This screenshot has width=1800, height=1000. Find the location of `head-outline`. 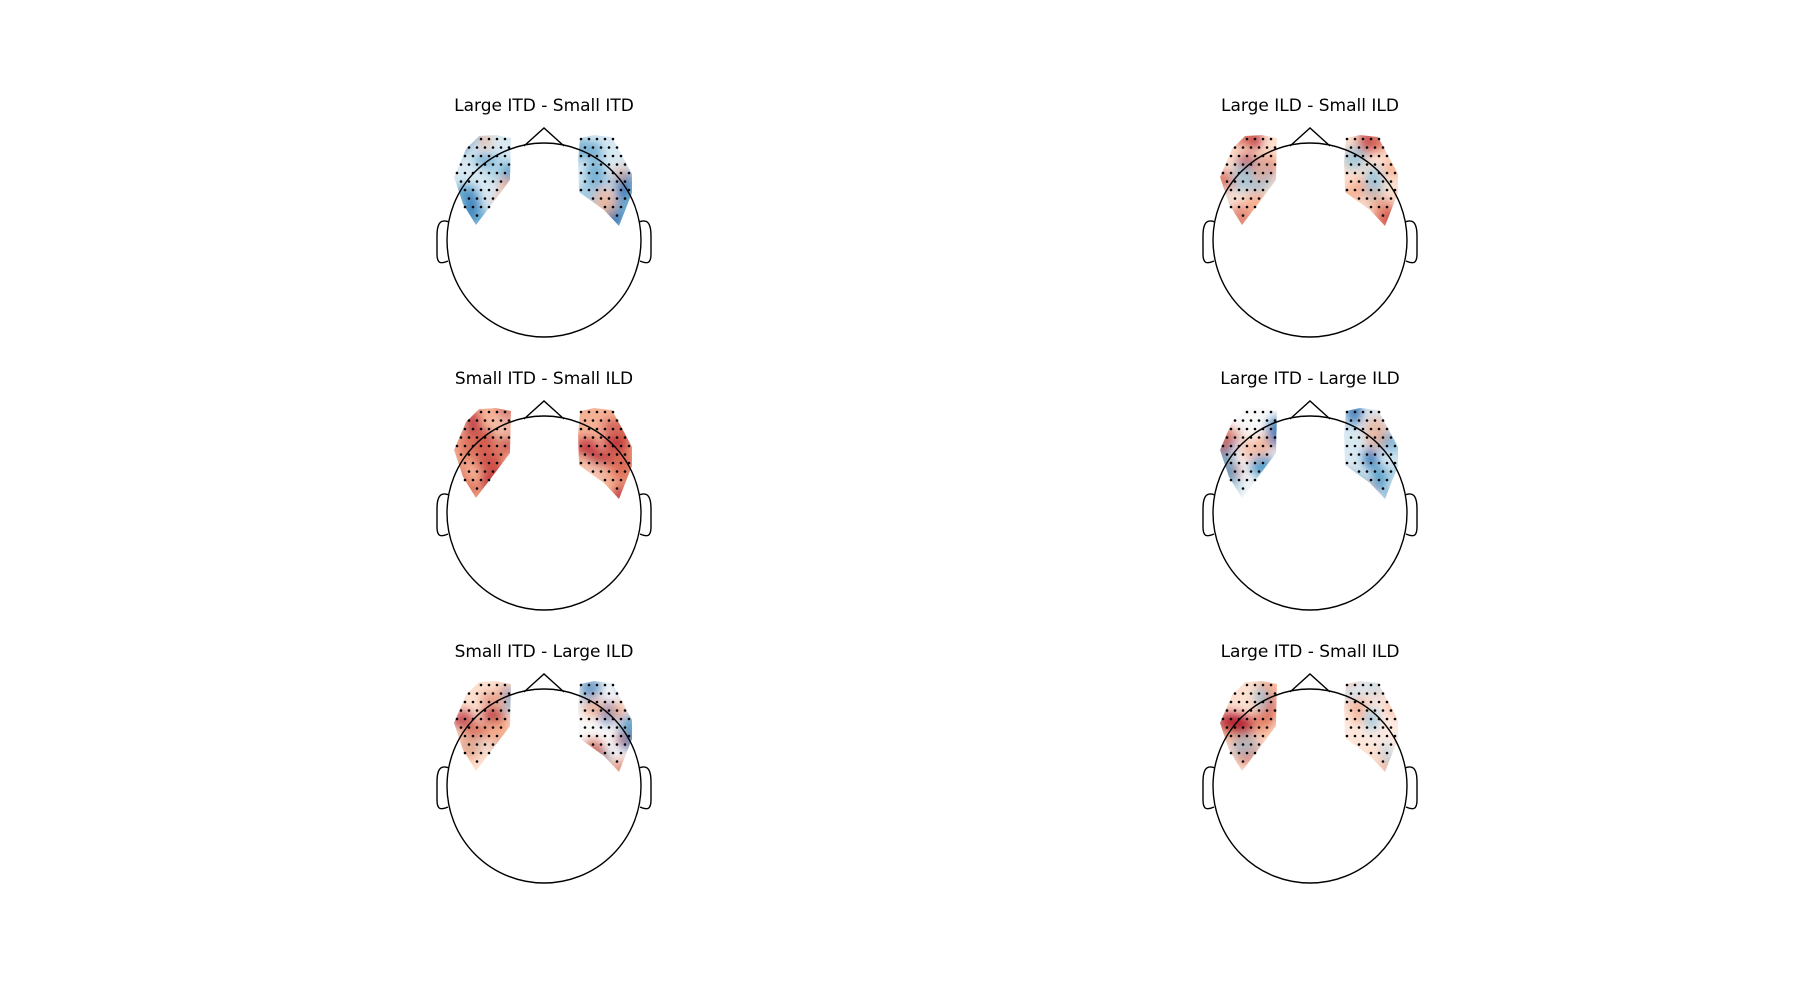

head-outline is located at coordinates (1310, 786).